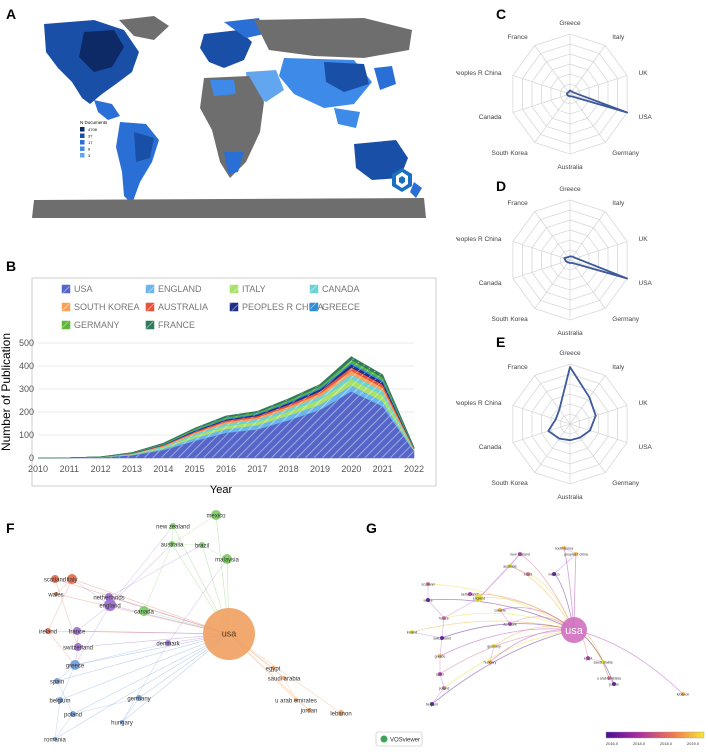 Image resolution: width=708 pixels, height=752 pixels. I want to click on y-axis-label: Number of Publication, so click(6, 392).